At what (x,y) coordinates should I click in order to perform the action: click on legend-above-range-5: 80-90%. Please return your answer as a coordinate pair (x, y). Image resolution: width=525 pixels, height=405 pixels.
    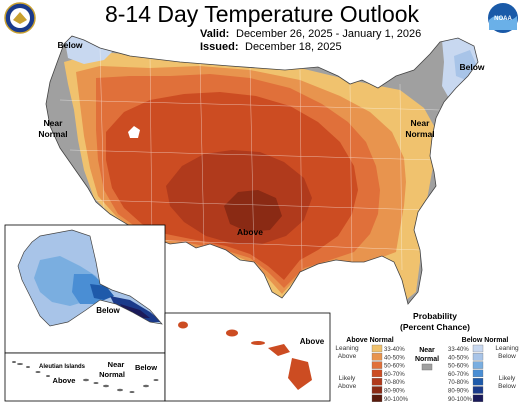
    Looking at the image, I should click on (394, 392).